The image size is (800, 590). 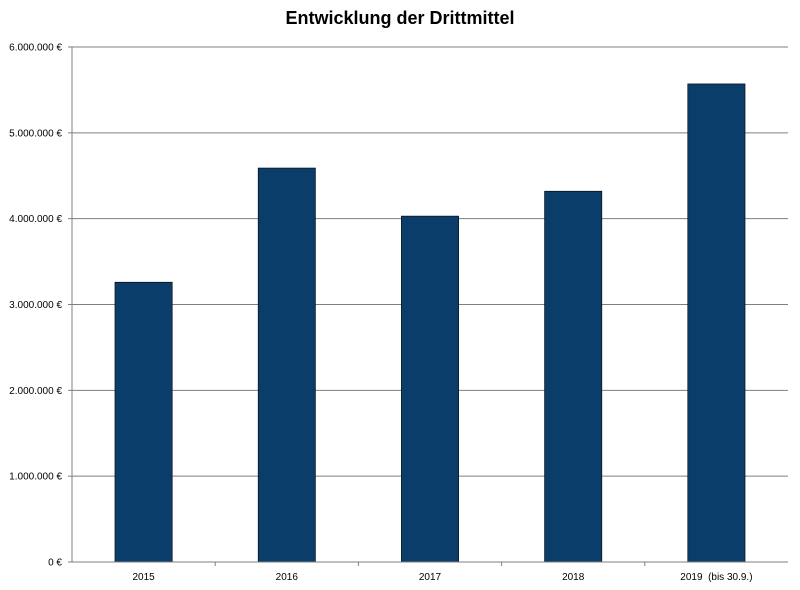 I want to click on x-tick-label: 2016, so click(x=287, y=577).